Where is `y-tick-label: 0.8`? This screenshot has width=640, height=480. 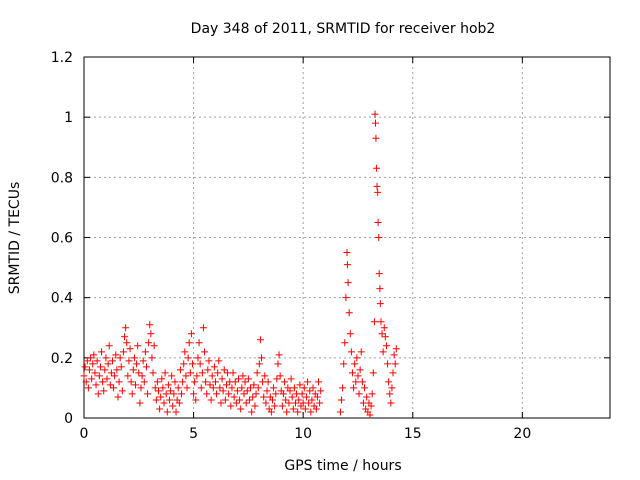
y-tick-label: 0.8 is located at coordinates (62, 178).